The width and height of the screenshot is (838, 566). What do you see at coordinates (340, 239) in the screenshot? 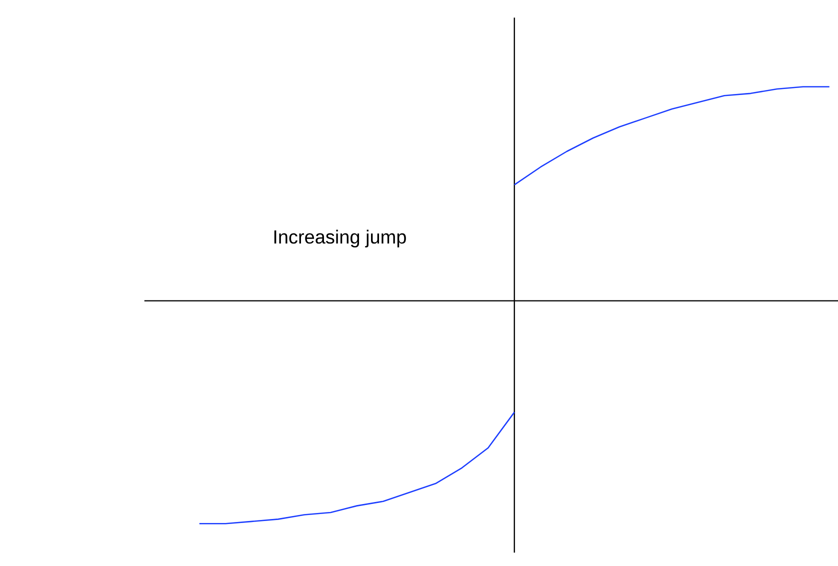
I see `annotation: Increasing jump` at bounding box center [340, 239].